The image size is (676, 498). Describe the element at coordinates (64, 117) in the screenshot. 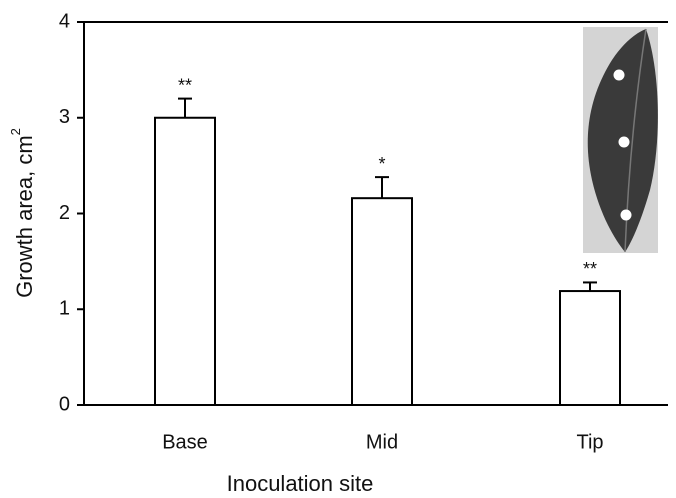

I see `y-tick-label: 3` at that location.